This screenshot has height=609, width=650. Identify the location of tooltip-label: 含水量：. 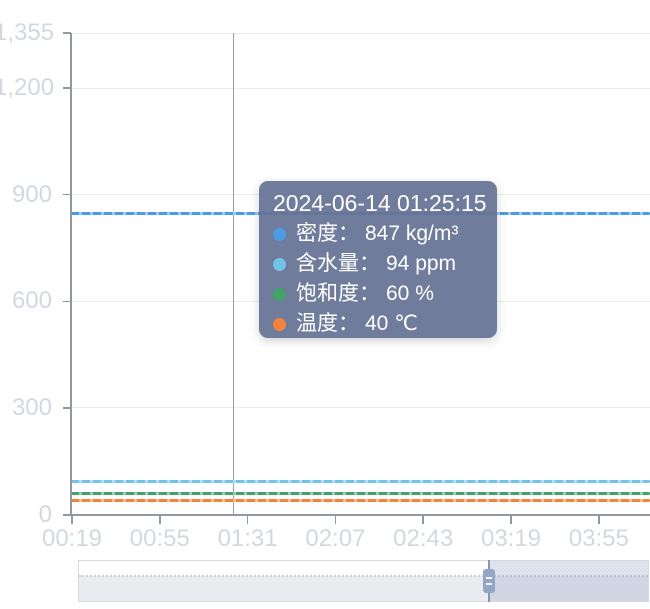
(338, 263).